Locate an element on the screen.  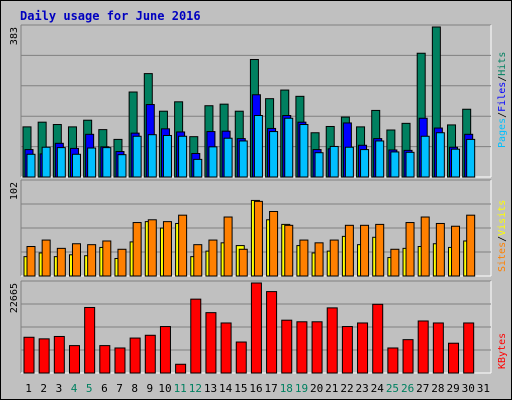
x-tick-label: 26 is located at coordinates (407, 388).